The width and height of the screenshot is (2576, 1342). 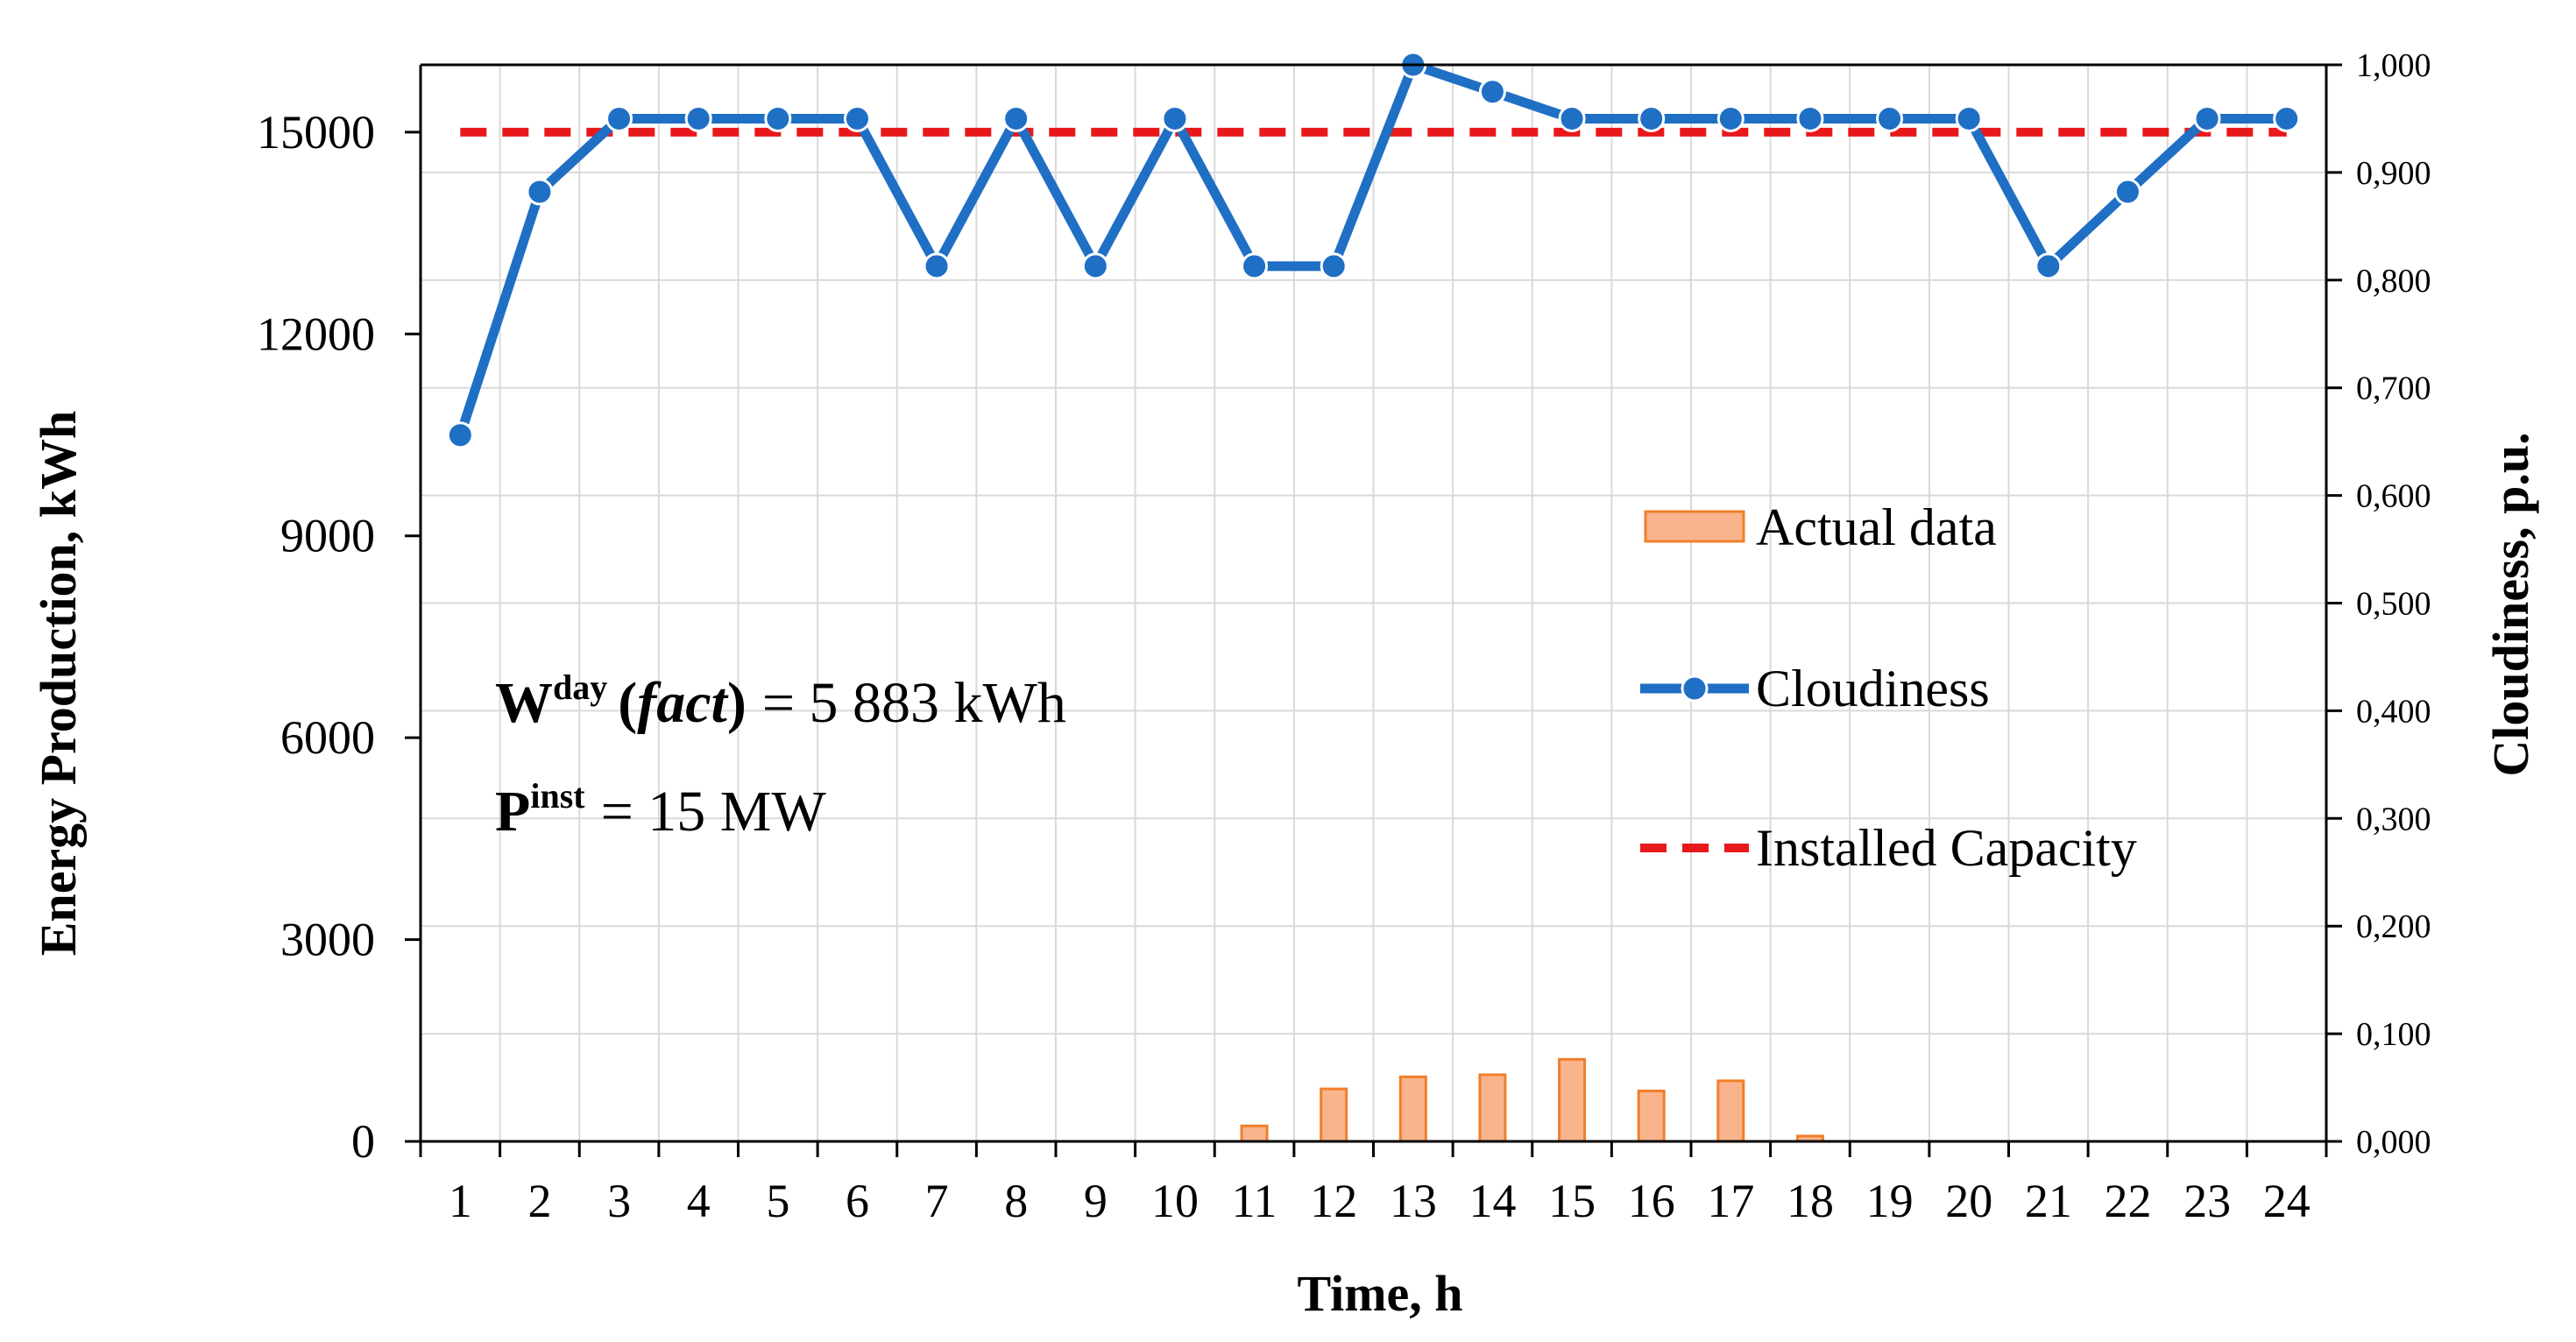 What do you see at coordinates (1096, 1201) in the screenshot?
I see `x-tick-label: 9` at bounding box center [1096, 1201].